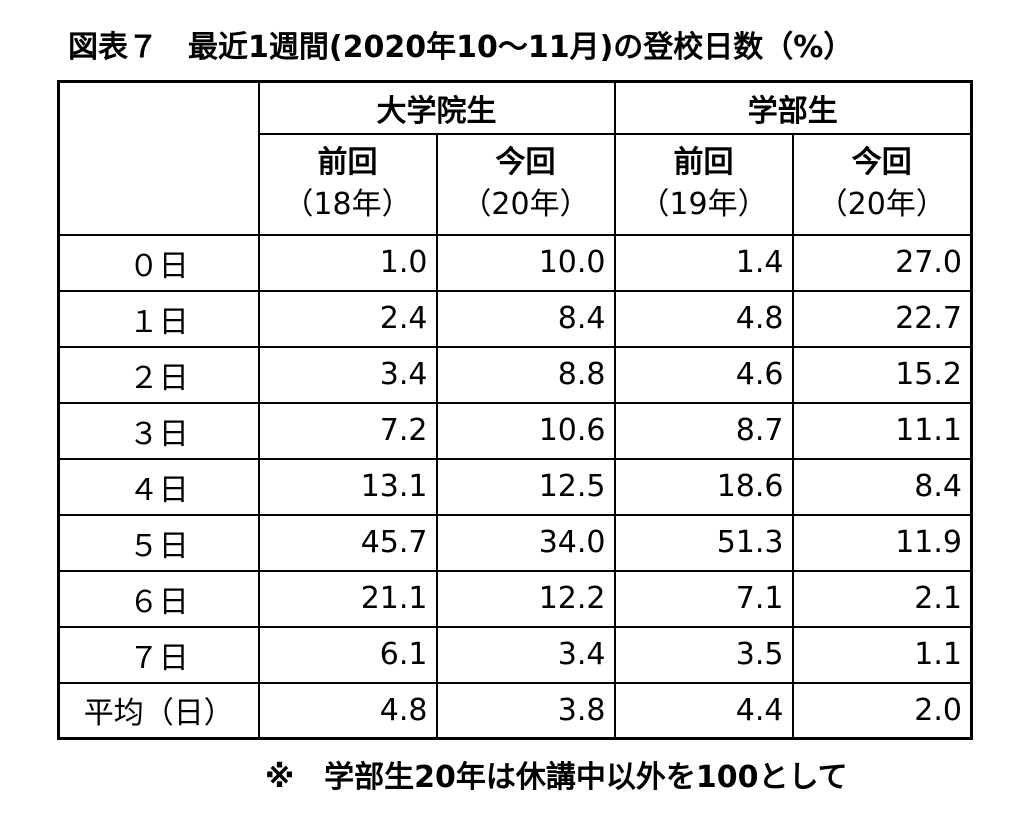 The height and width of the screenshot is (823, 1033). I want to click on data-row: ２日 3.4 8.8 4.6 15.2, so click(515, 374).